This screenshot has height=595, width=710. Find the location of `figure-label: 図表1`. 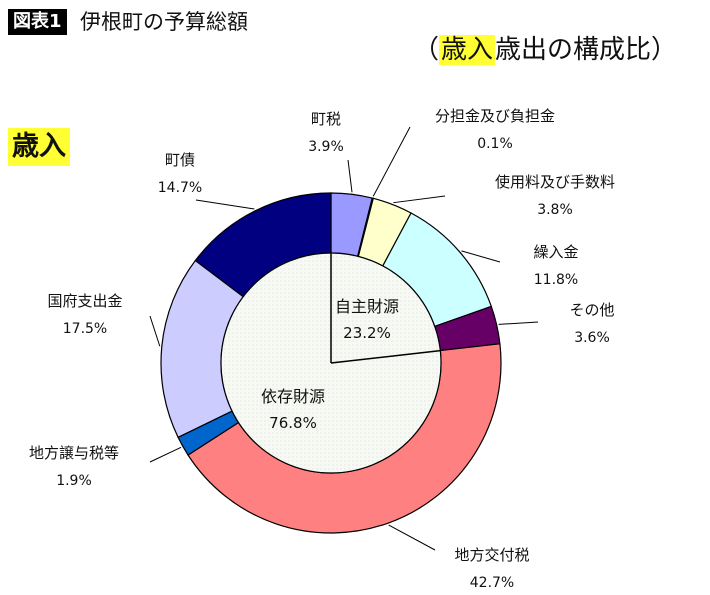

figure-label: 図表1 is located at coordinates (37, 22).